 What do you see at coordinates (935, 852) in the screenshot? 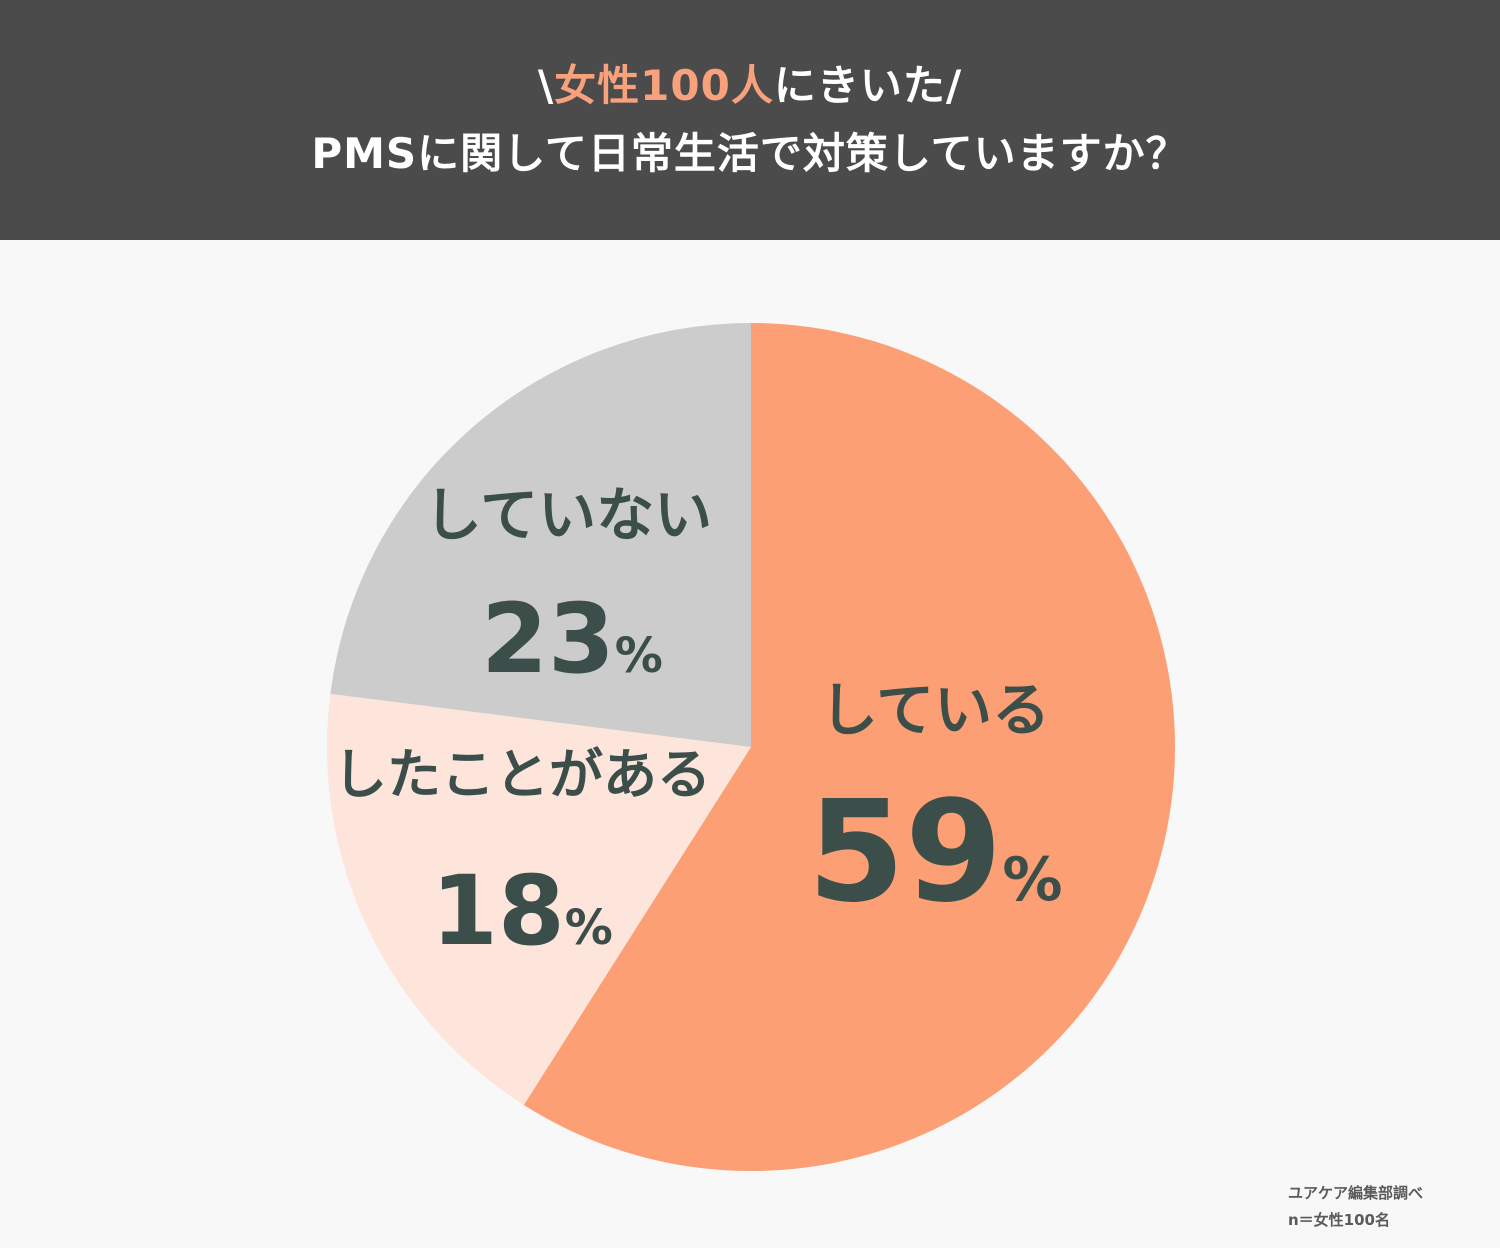
I see `slice-value-1: 59%` at bounding box center [935, 852].